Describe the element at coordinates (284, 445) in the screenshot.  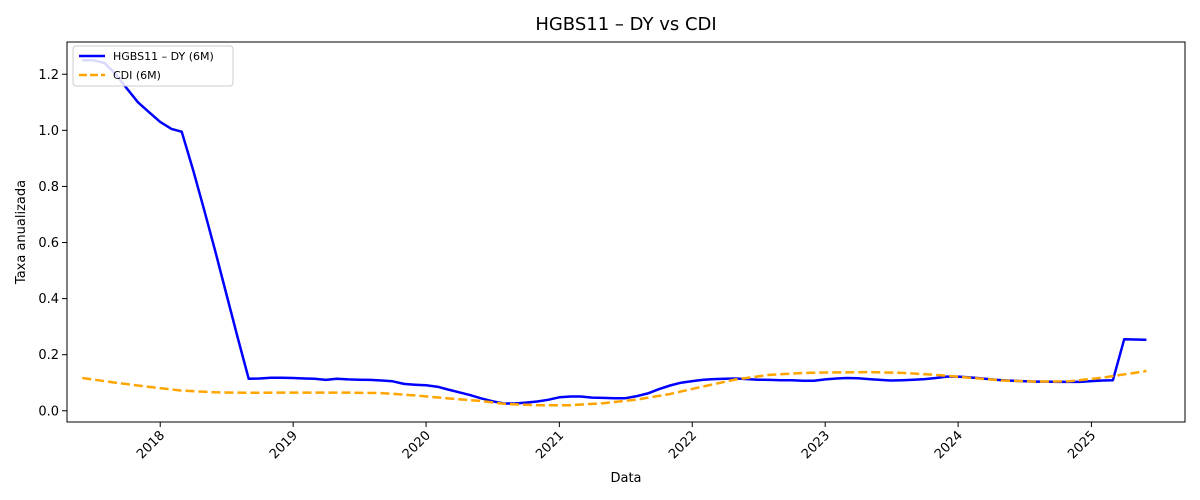
I see `x-tick-label: 2019` at that location.